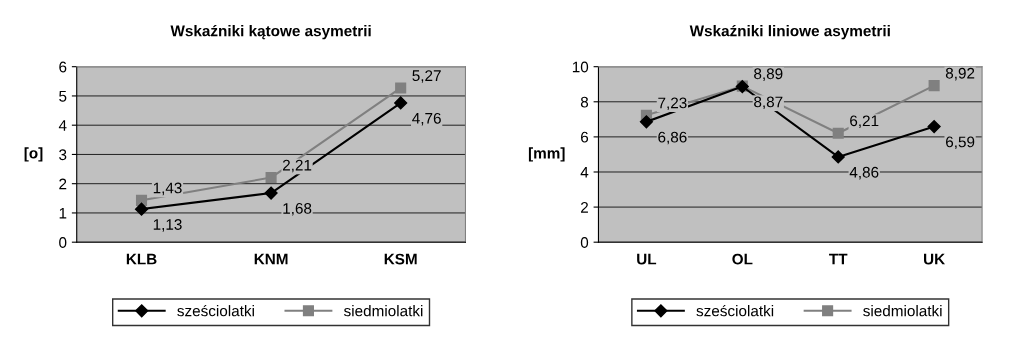 The height and width of the screenshot is (351, 1023). Describe the element at coordinates (141, 259) in the screenshot. I see `x-tick-label: KLB` at that location.